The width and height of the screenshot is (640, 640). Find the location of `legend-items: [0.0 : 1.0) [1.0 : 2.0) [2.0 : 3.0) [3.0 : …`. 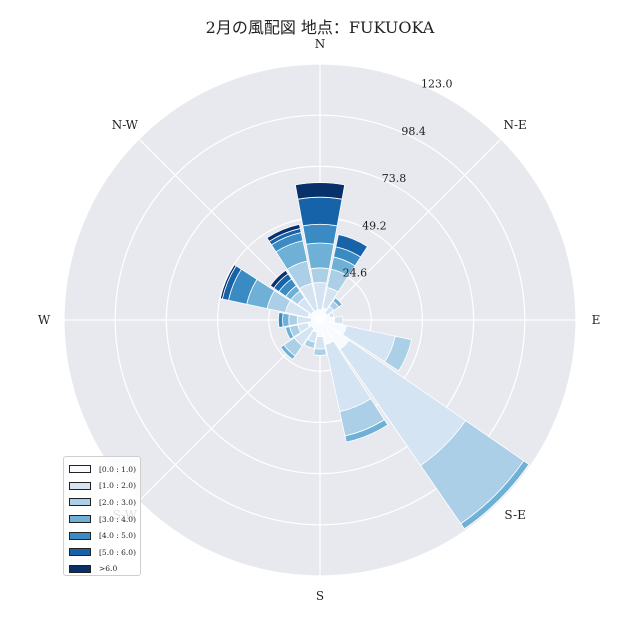

legend-items: [0.0 : 1.0) [1.0 : 2.0) [2.0 : 3.0) [3.0 : … is located at coordinates (104, 519).